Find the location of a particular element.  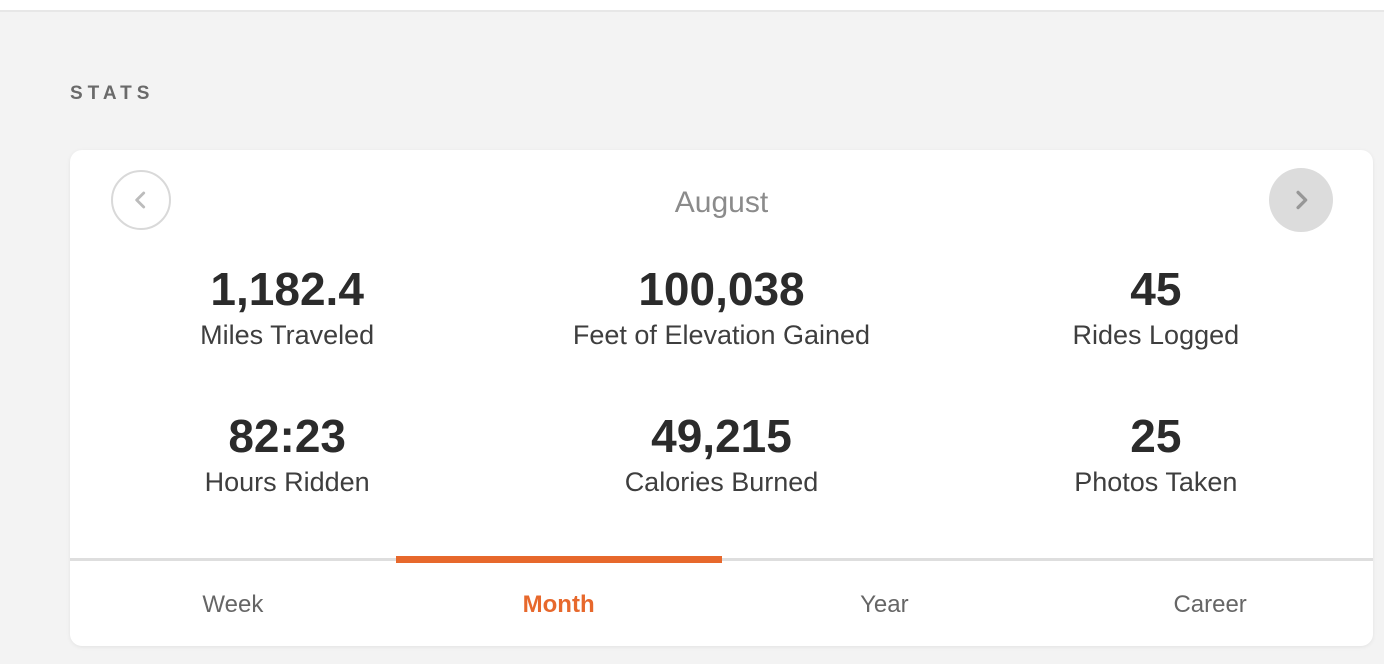

stat-miles-traveled: 1,182.4 Miles Traveled is located at coordinates (287, 308).